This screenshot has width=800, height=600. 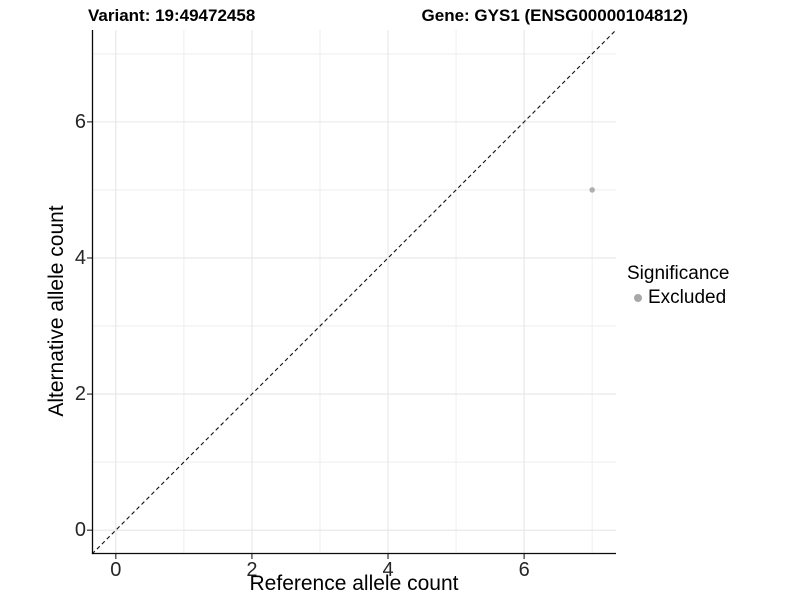 I want to click on legend-item-excluded: Excluded, so click(x=678, y=298).